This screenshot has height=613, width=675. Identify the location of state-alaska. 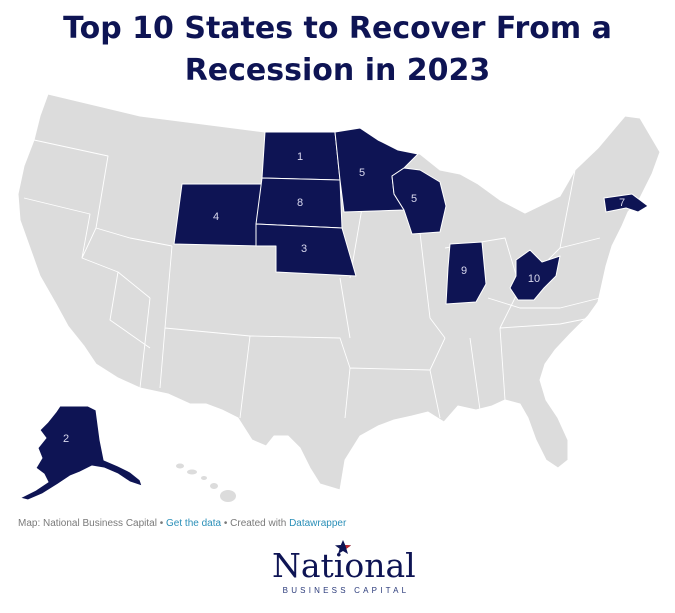
(81, 453).